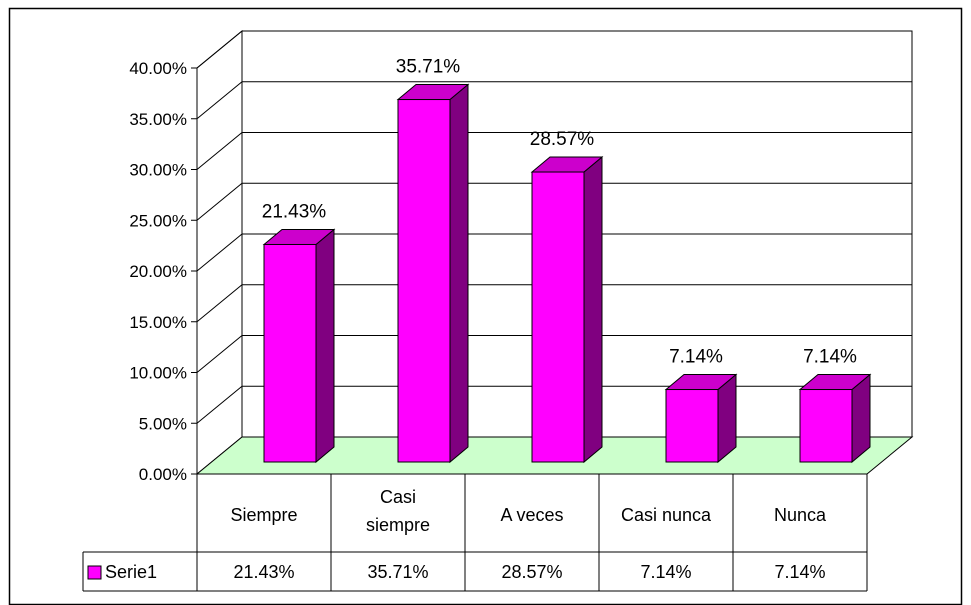  What do you see at coordinates (294, 211) in the screenshot?
I see `data-label: 21.43%` at bounding box center [294, 211].